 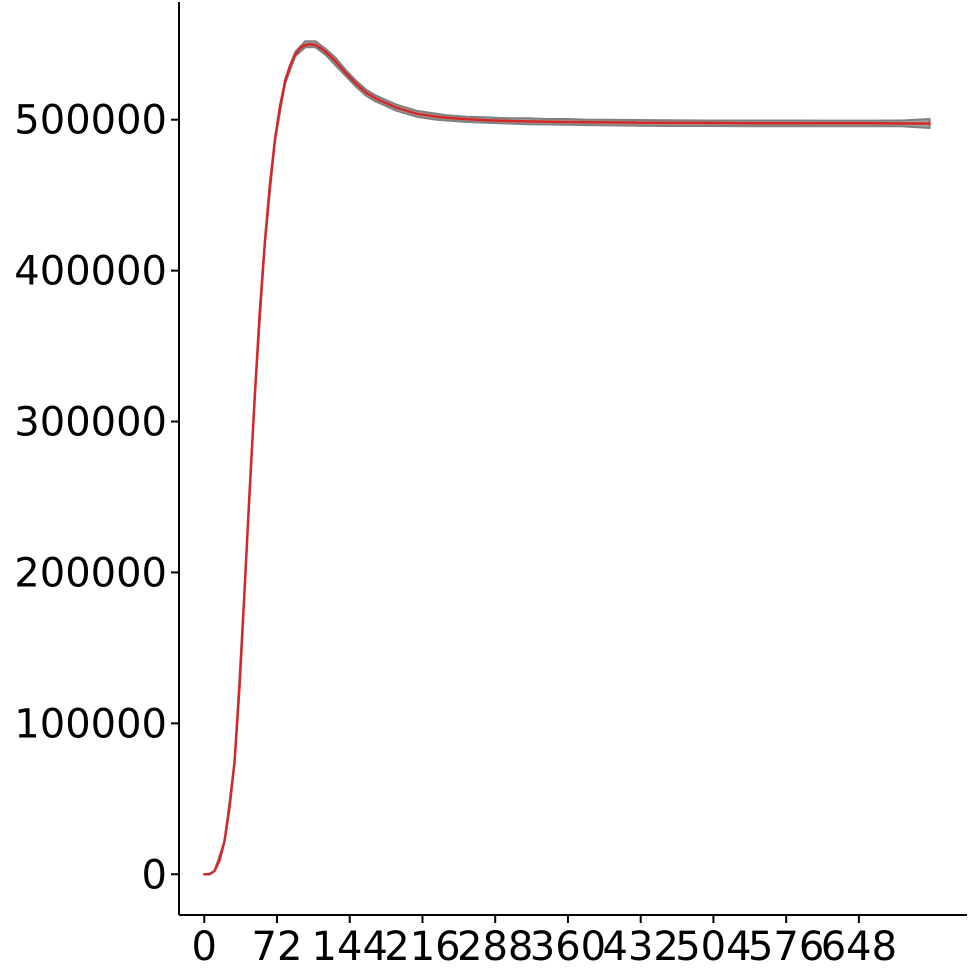 I want to click on y-tick-label: 0, so click(x=154, y=875).